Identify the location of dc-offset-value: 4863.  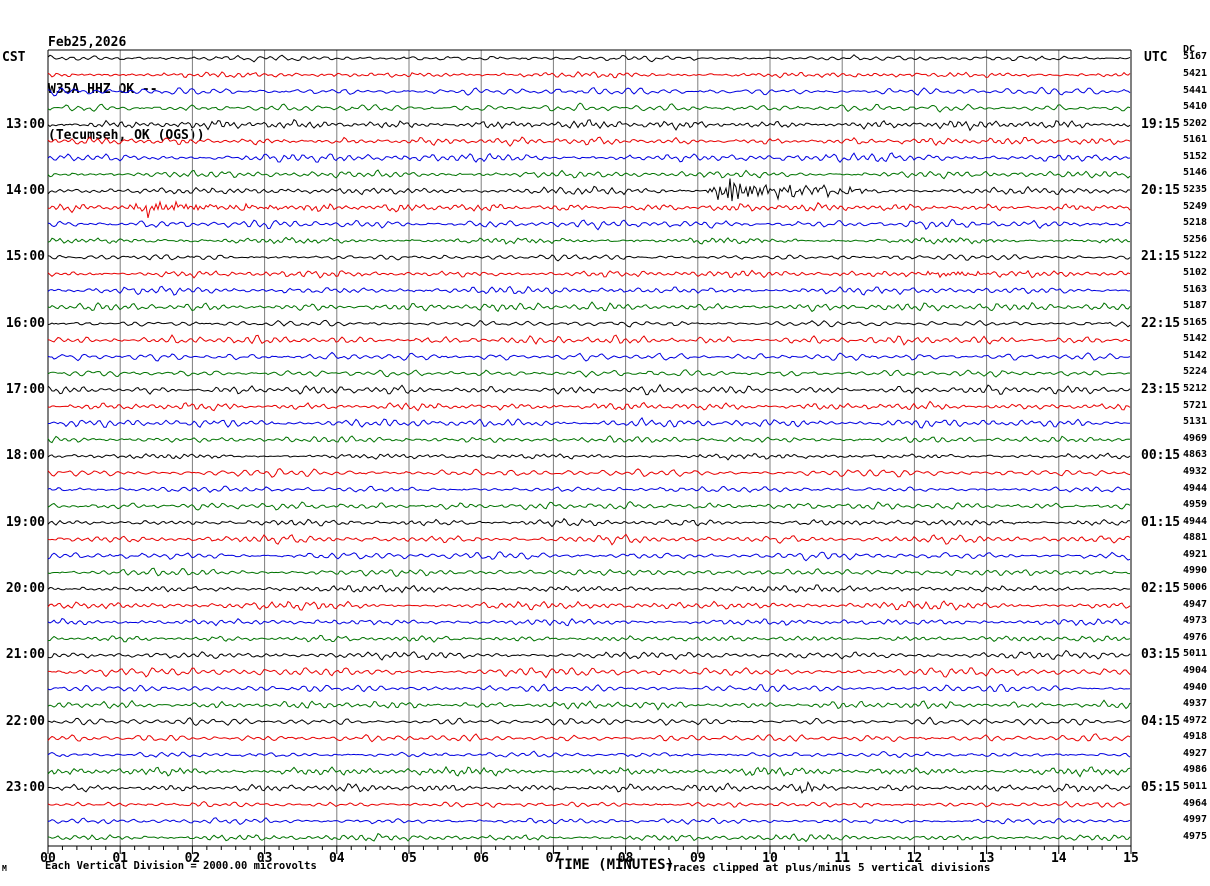
(1195, 455).